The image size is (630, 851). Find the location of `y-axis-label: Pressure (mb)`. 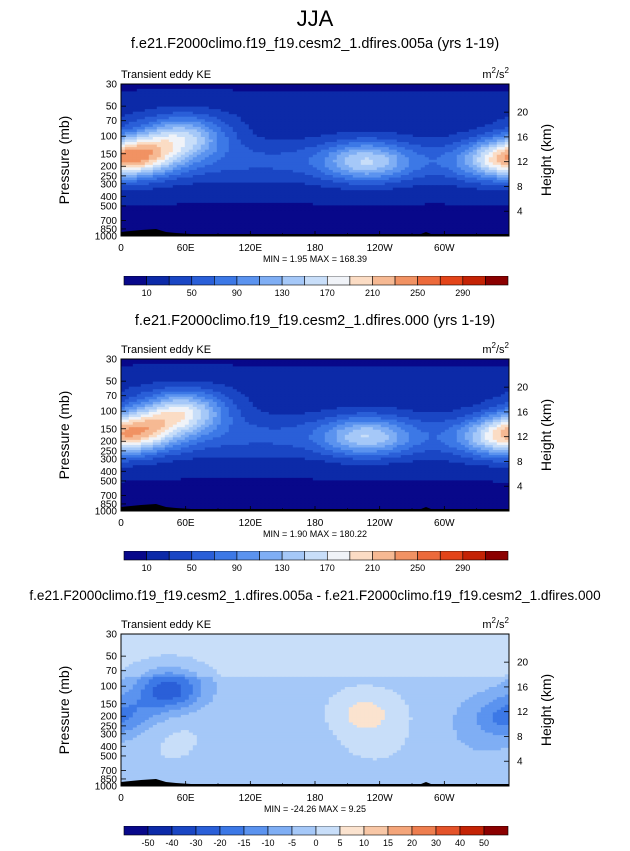

y-axis-label: Pressure (mb) is located at coordinates (64, 160).